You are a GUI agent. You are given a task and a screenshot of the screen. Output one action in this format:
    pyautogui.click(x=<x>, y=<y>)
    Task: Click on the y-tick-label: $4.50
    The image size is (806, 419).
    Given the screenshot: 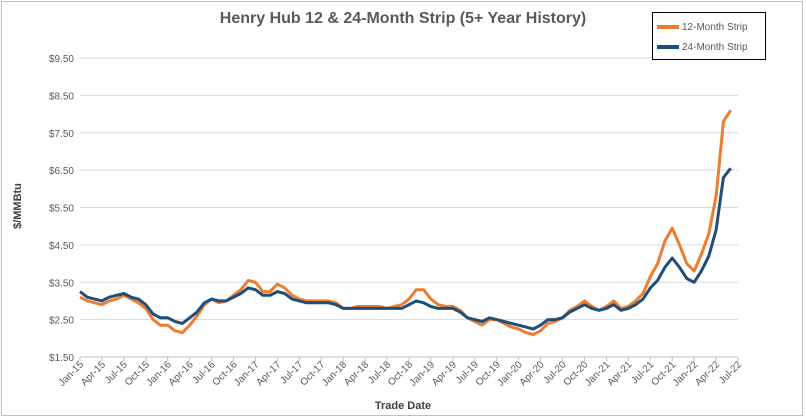 What is the action you would take?
    pyautogui.click(x=61, y=246)
    